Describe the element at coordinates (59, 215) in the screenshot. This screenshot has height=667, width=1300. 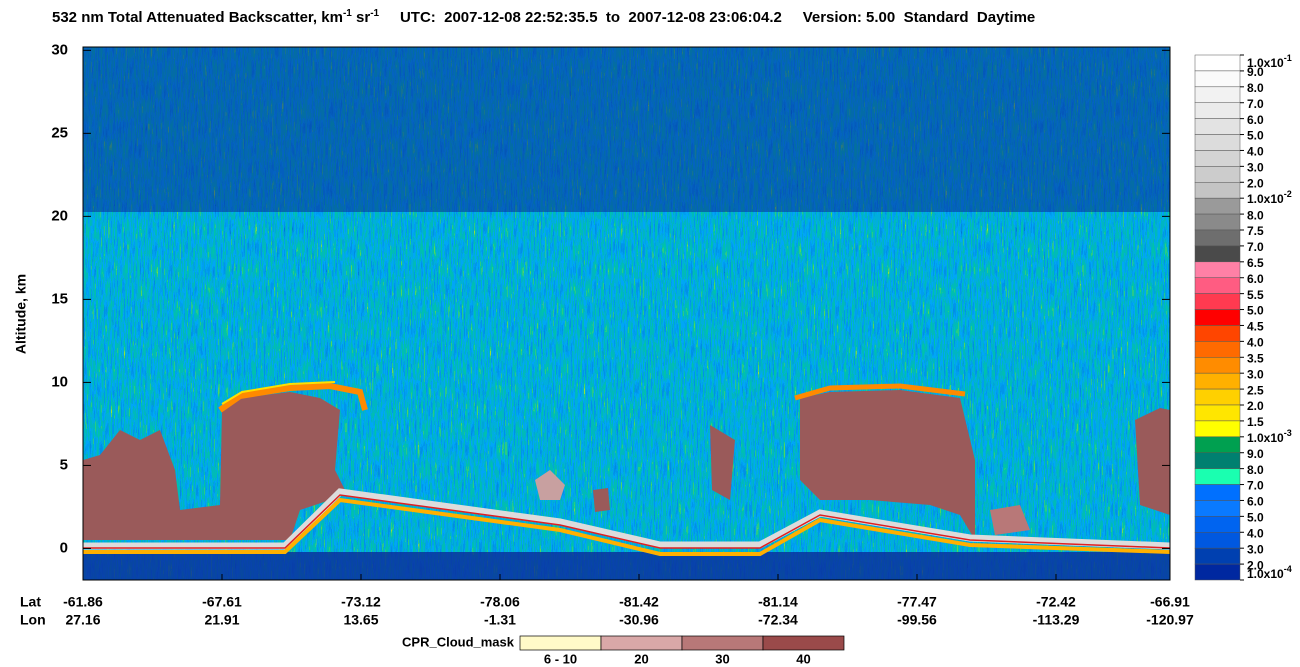
I see `y-tick-label: 20` at that location.